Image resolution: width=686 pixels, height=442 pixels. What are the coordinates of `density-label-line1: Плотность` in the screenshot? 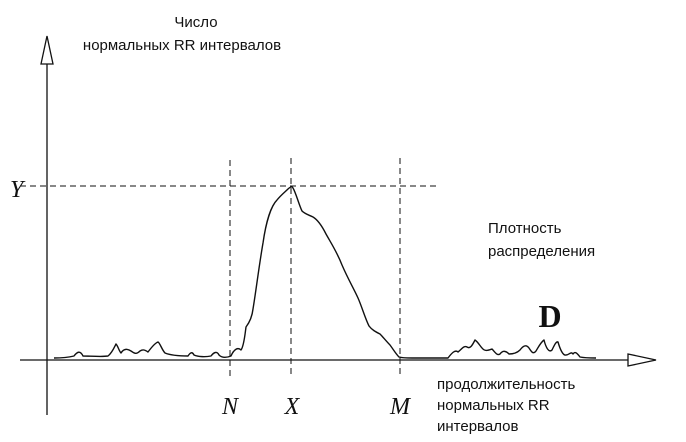 It's located at (525, 228).